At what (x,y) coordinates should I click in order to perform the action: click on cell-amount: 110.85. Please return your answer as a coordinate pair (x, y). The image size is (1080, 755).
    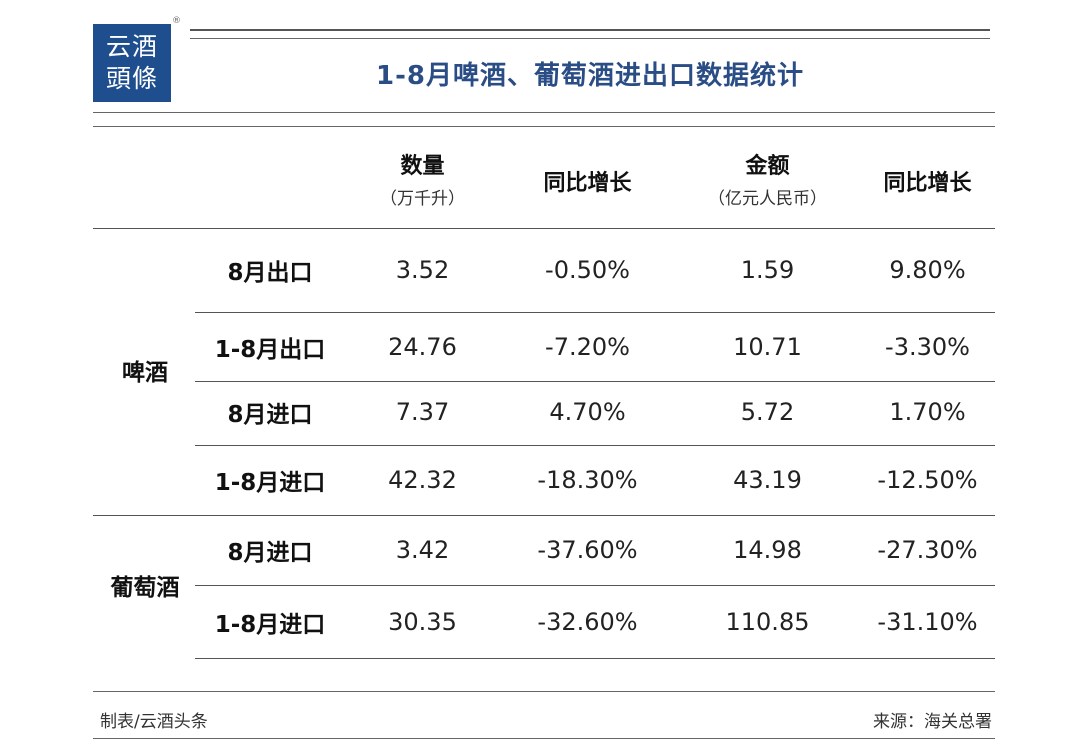
    Looking at the image, I should click on (767, 622).